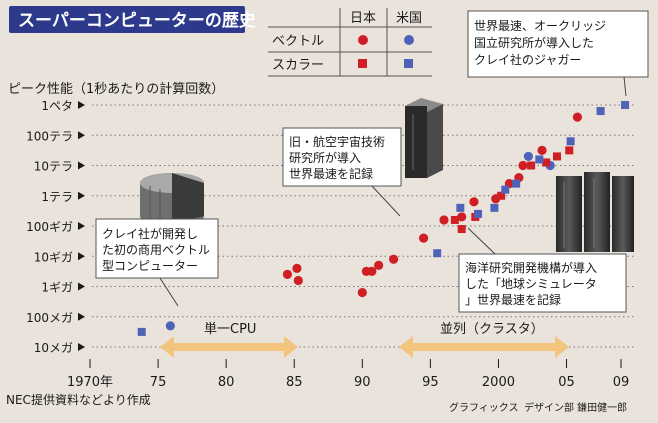 Image resolution: width=658 pixels, height=423 pixels. I want to click on svg-text: 旧・航空宇宙技術, so click(337, 141).